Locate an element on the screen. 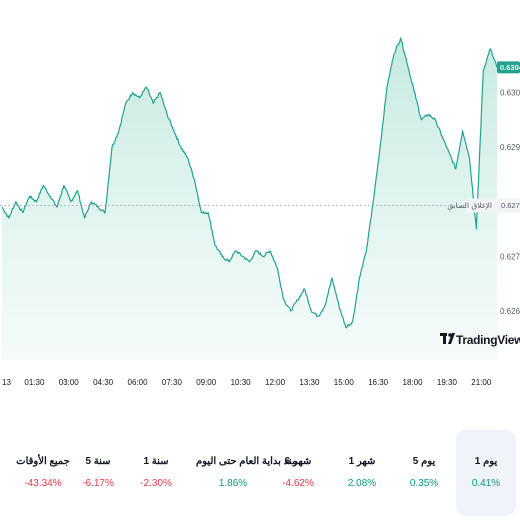  current-price-label: 0.63046 is located at coordinates (510, 67).